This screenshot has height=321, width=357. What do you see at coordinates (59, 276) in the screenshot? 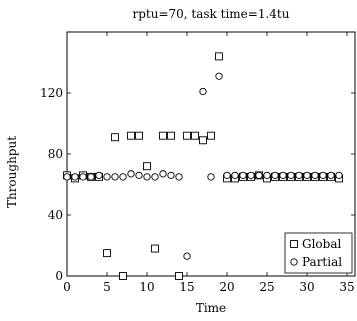
I see `y-tick-label: 0` at bounding box center [59, 276].